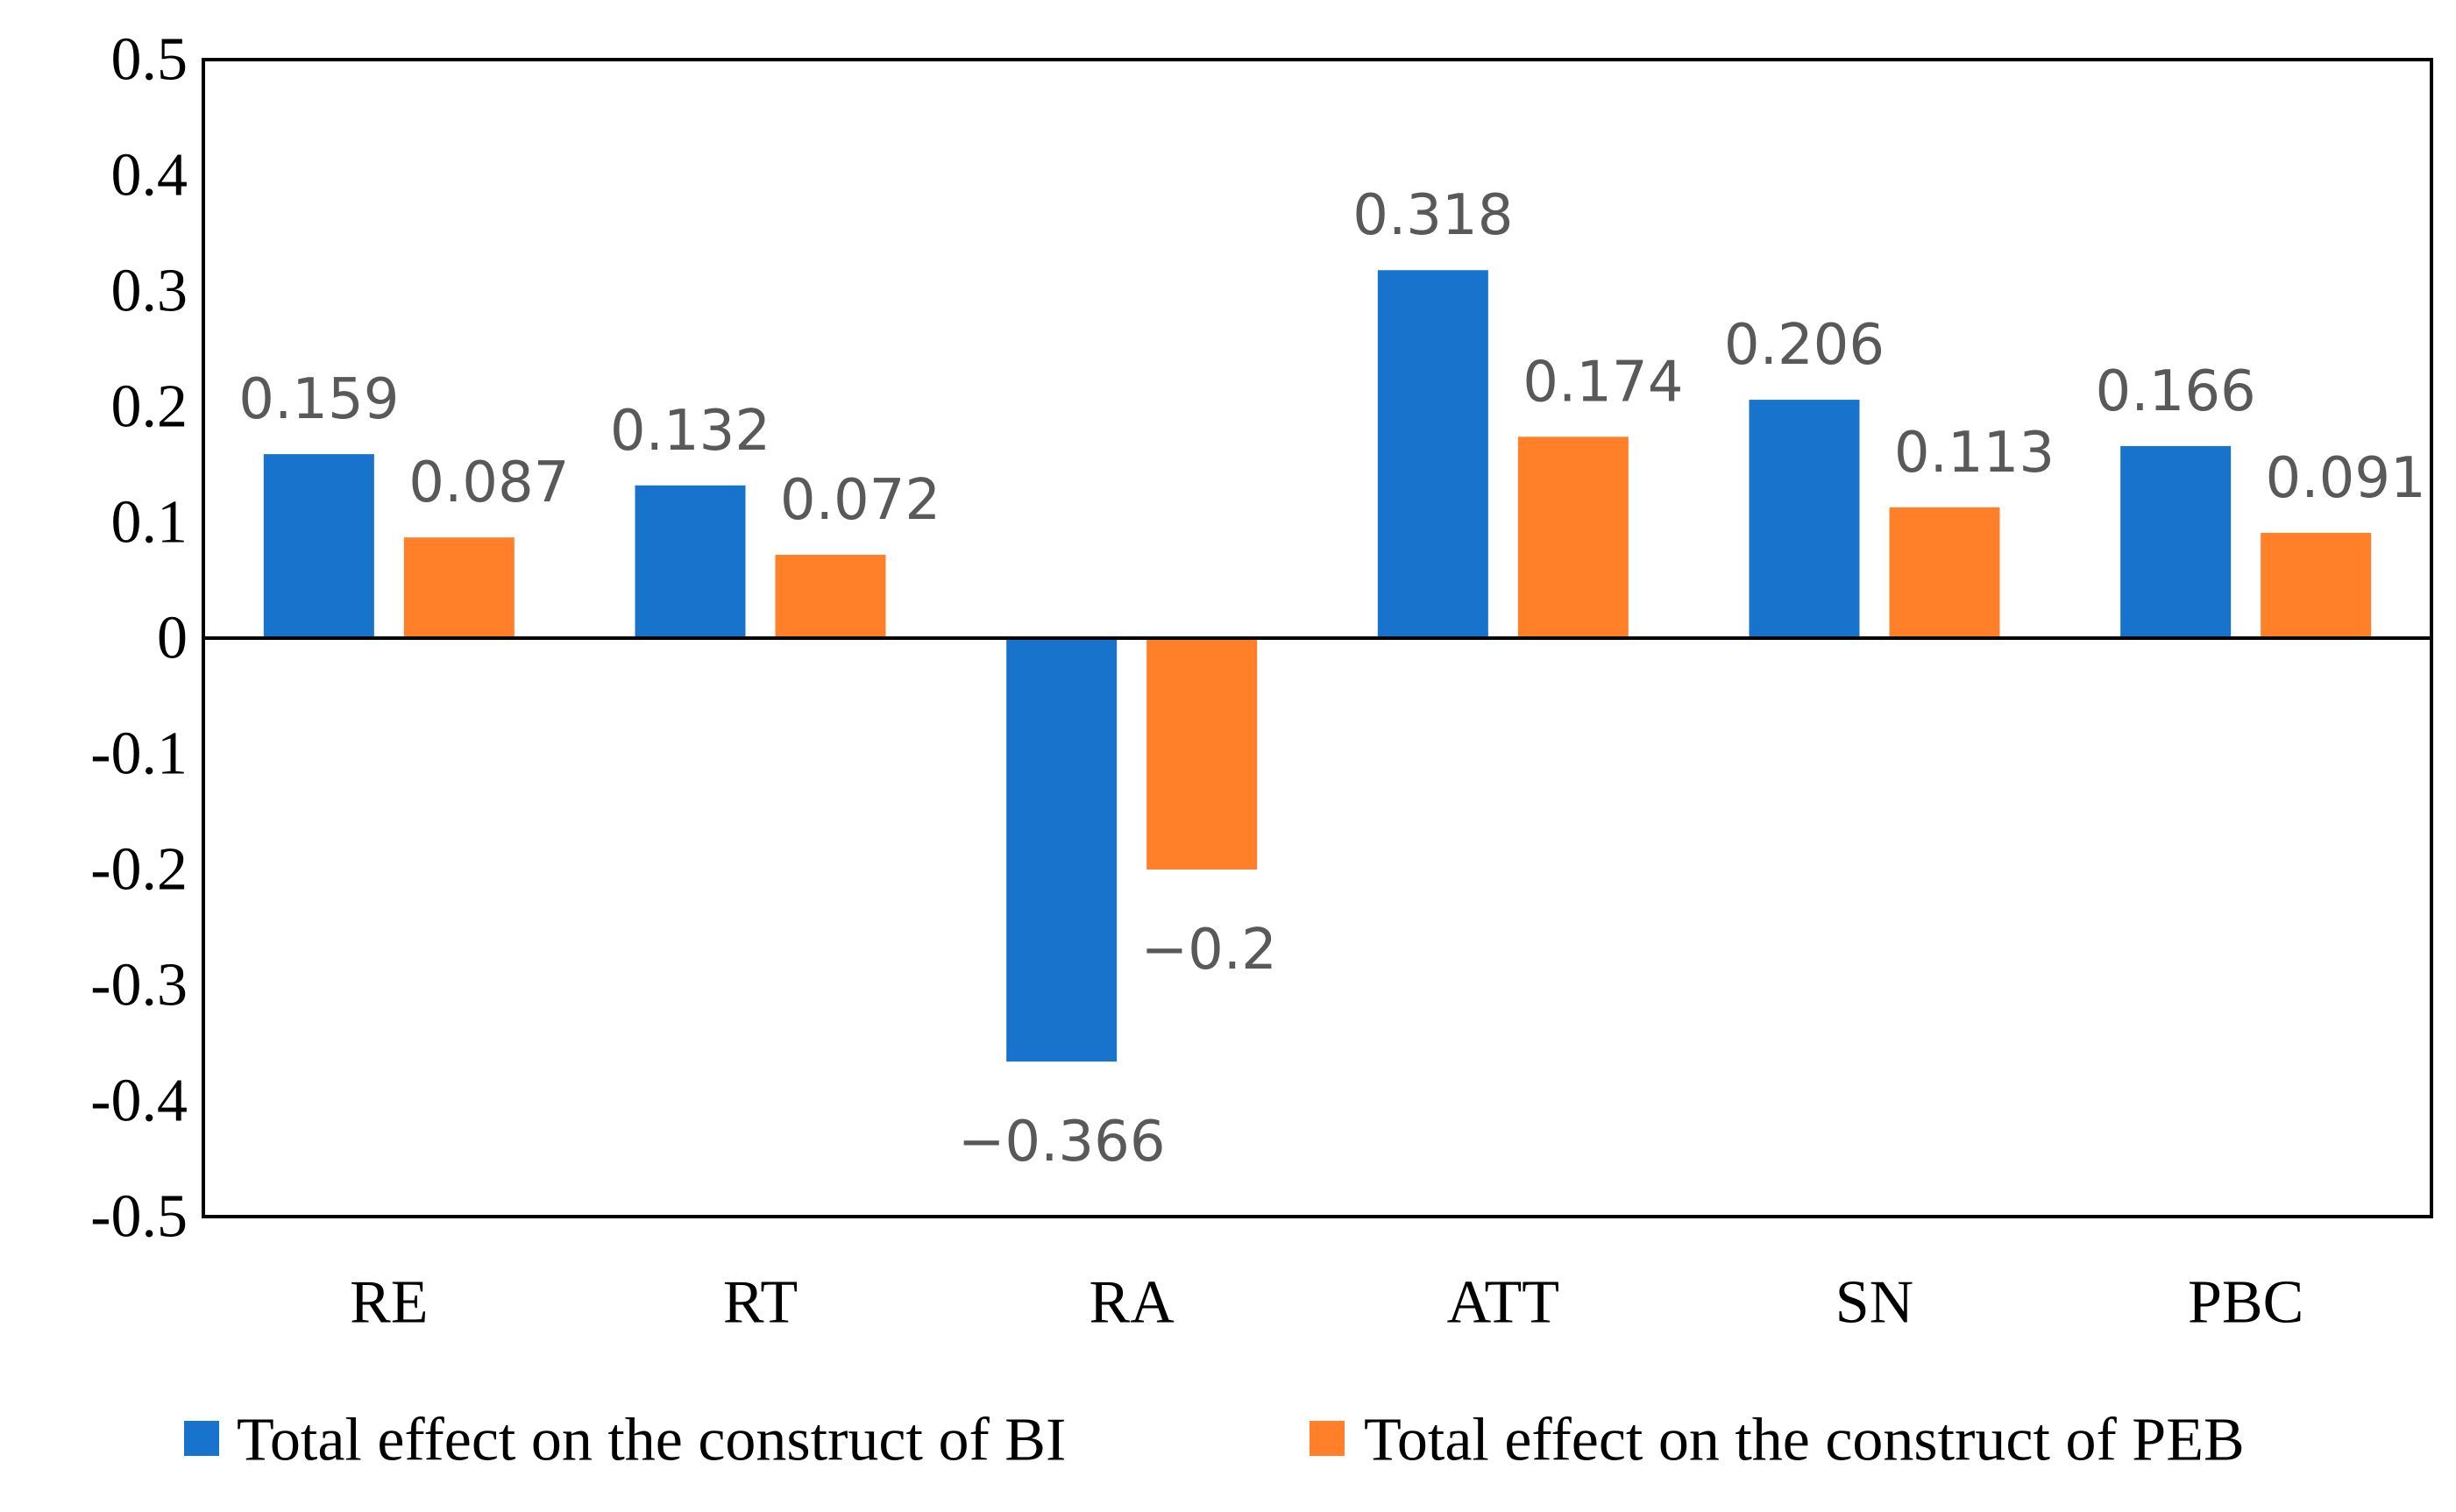 This screenshot has height=1512, width=2456. What do you see at coordinates (2176, 391) in the screenshot?
I see `data-label: 0.166` at bounding box center [2176, 391].